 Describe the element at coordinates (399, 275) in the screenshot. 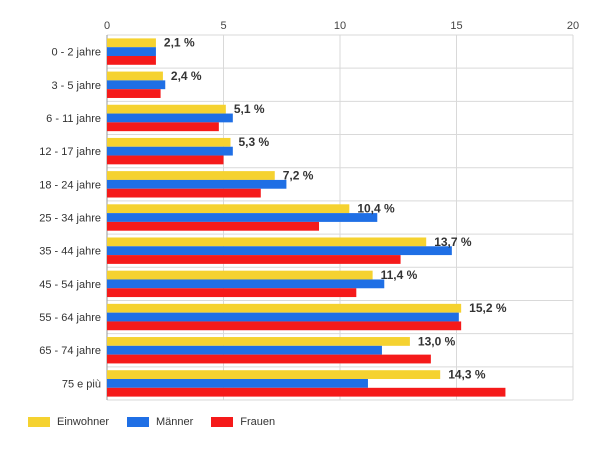

I see `data-label: 11,4 %` at that location.